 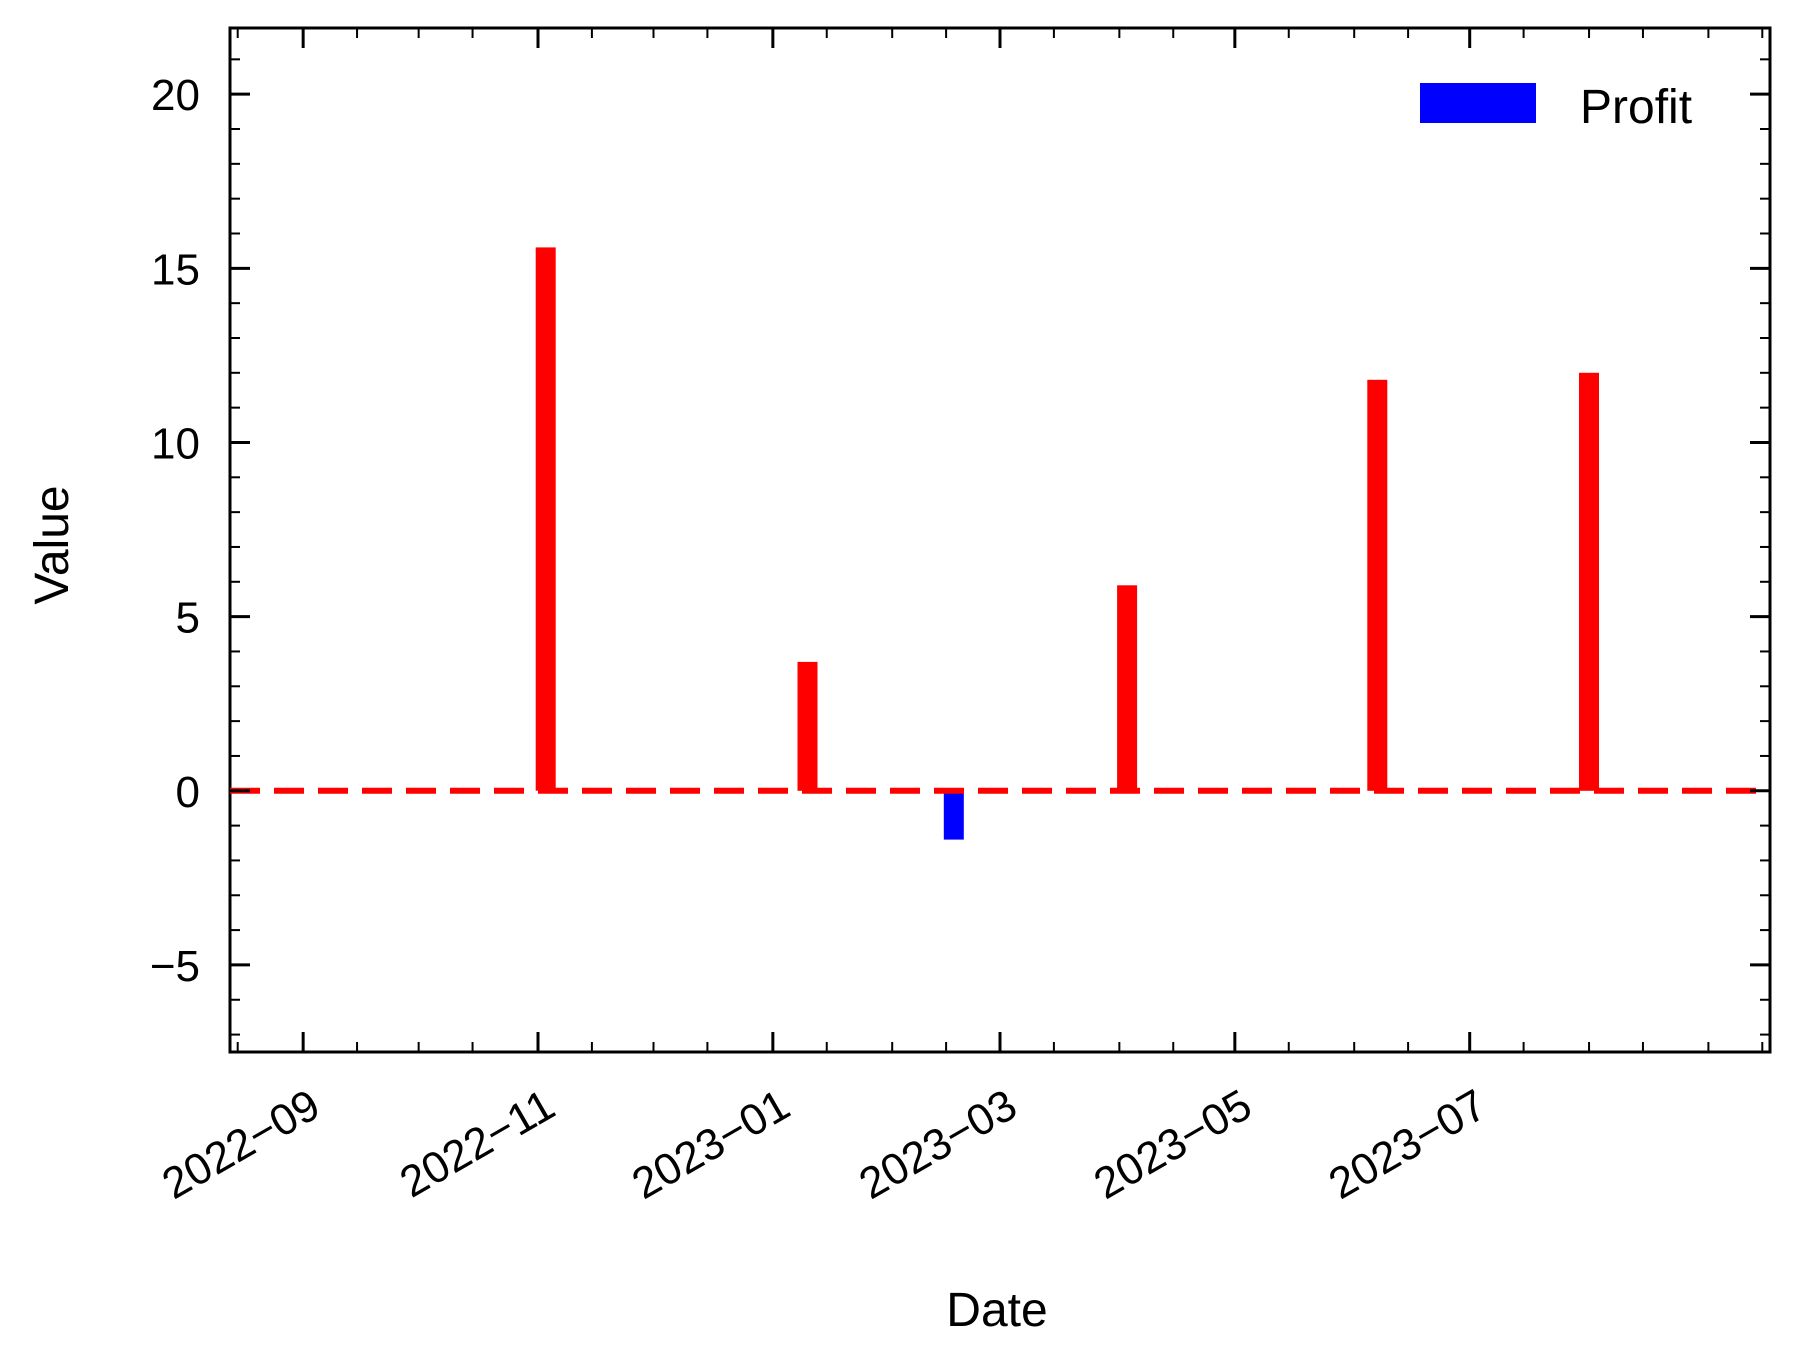 What do you see at coordinates (188, 792) in the screenshot?
I see `y-tick-label: 0` at bounding box center [188, 792].